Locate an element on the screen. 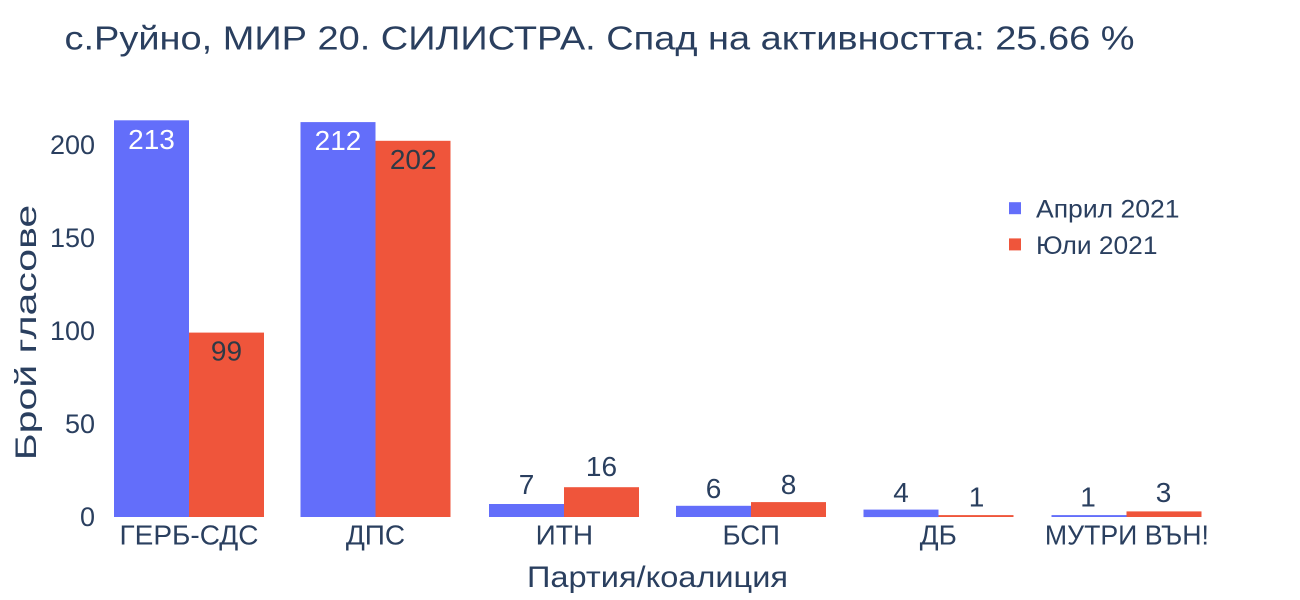 This screenshot has width=1300, height=600. svg-text: 100 is located at coordinates (72, 331).